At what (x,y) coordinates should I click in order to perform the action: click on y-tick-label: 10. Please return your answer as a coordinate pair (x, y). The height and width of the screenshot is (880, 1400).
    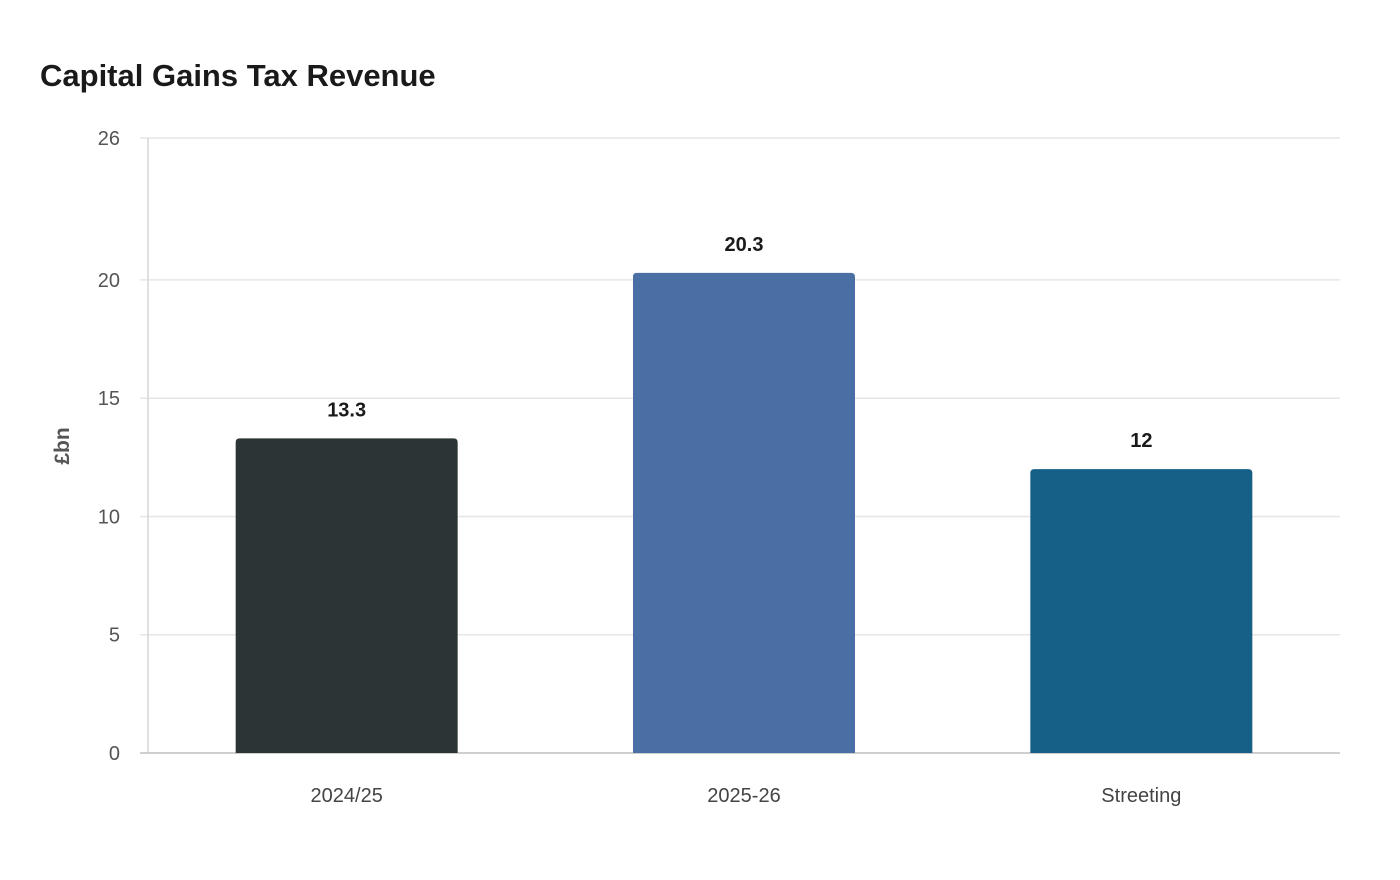
    Looking at the image, I should click on (109, 517).